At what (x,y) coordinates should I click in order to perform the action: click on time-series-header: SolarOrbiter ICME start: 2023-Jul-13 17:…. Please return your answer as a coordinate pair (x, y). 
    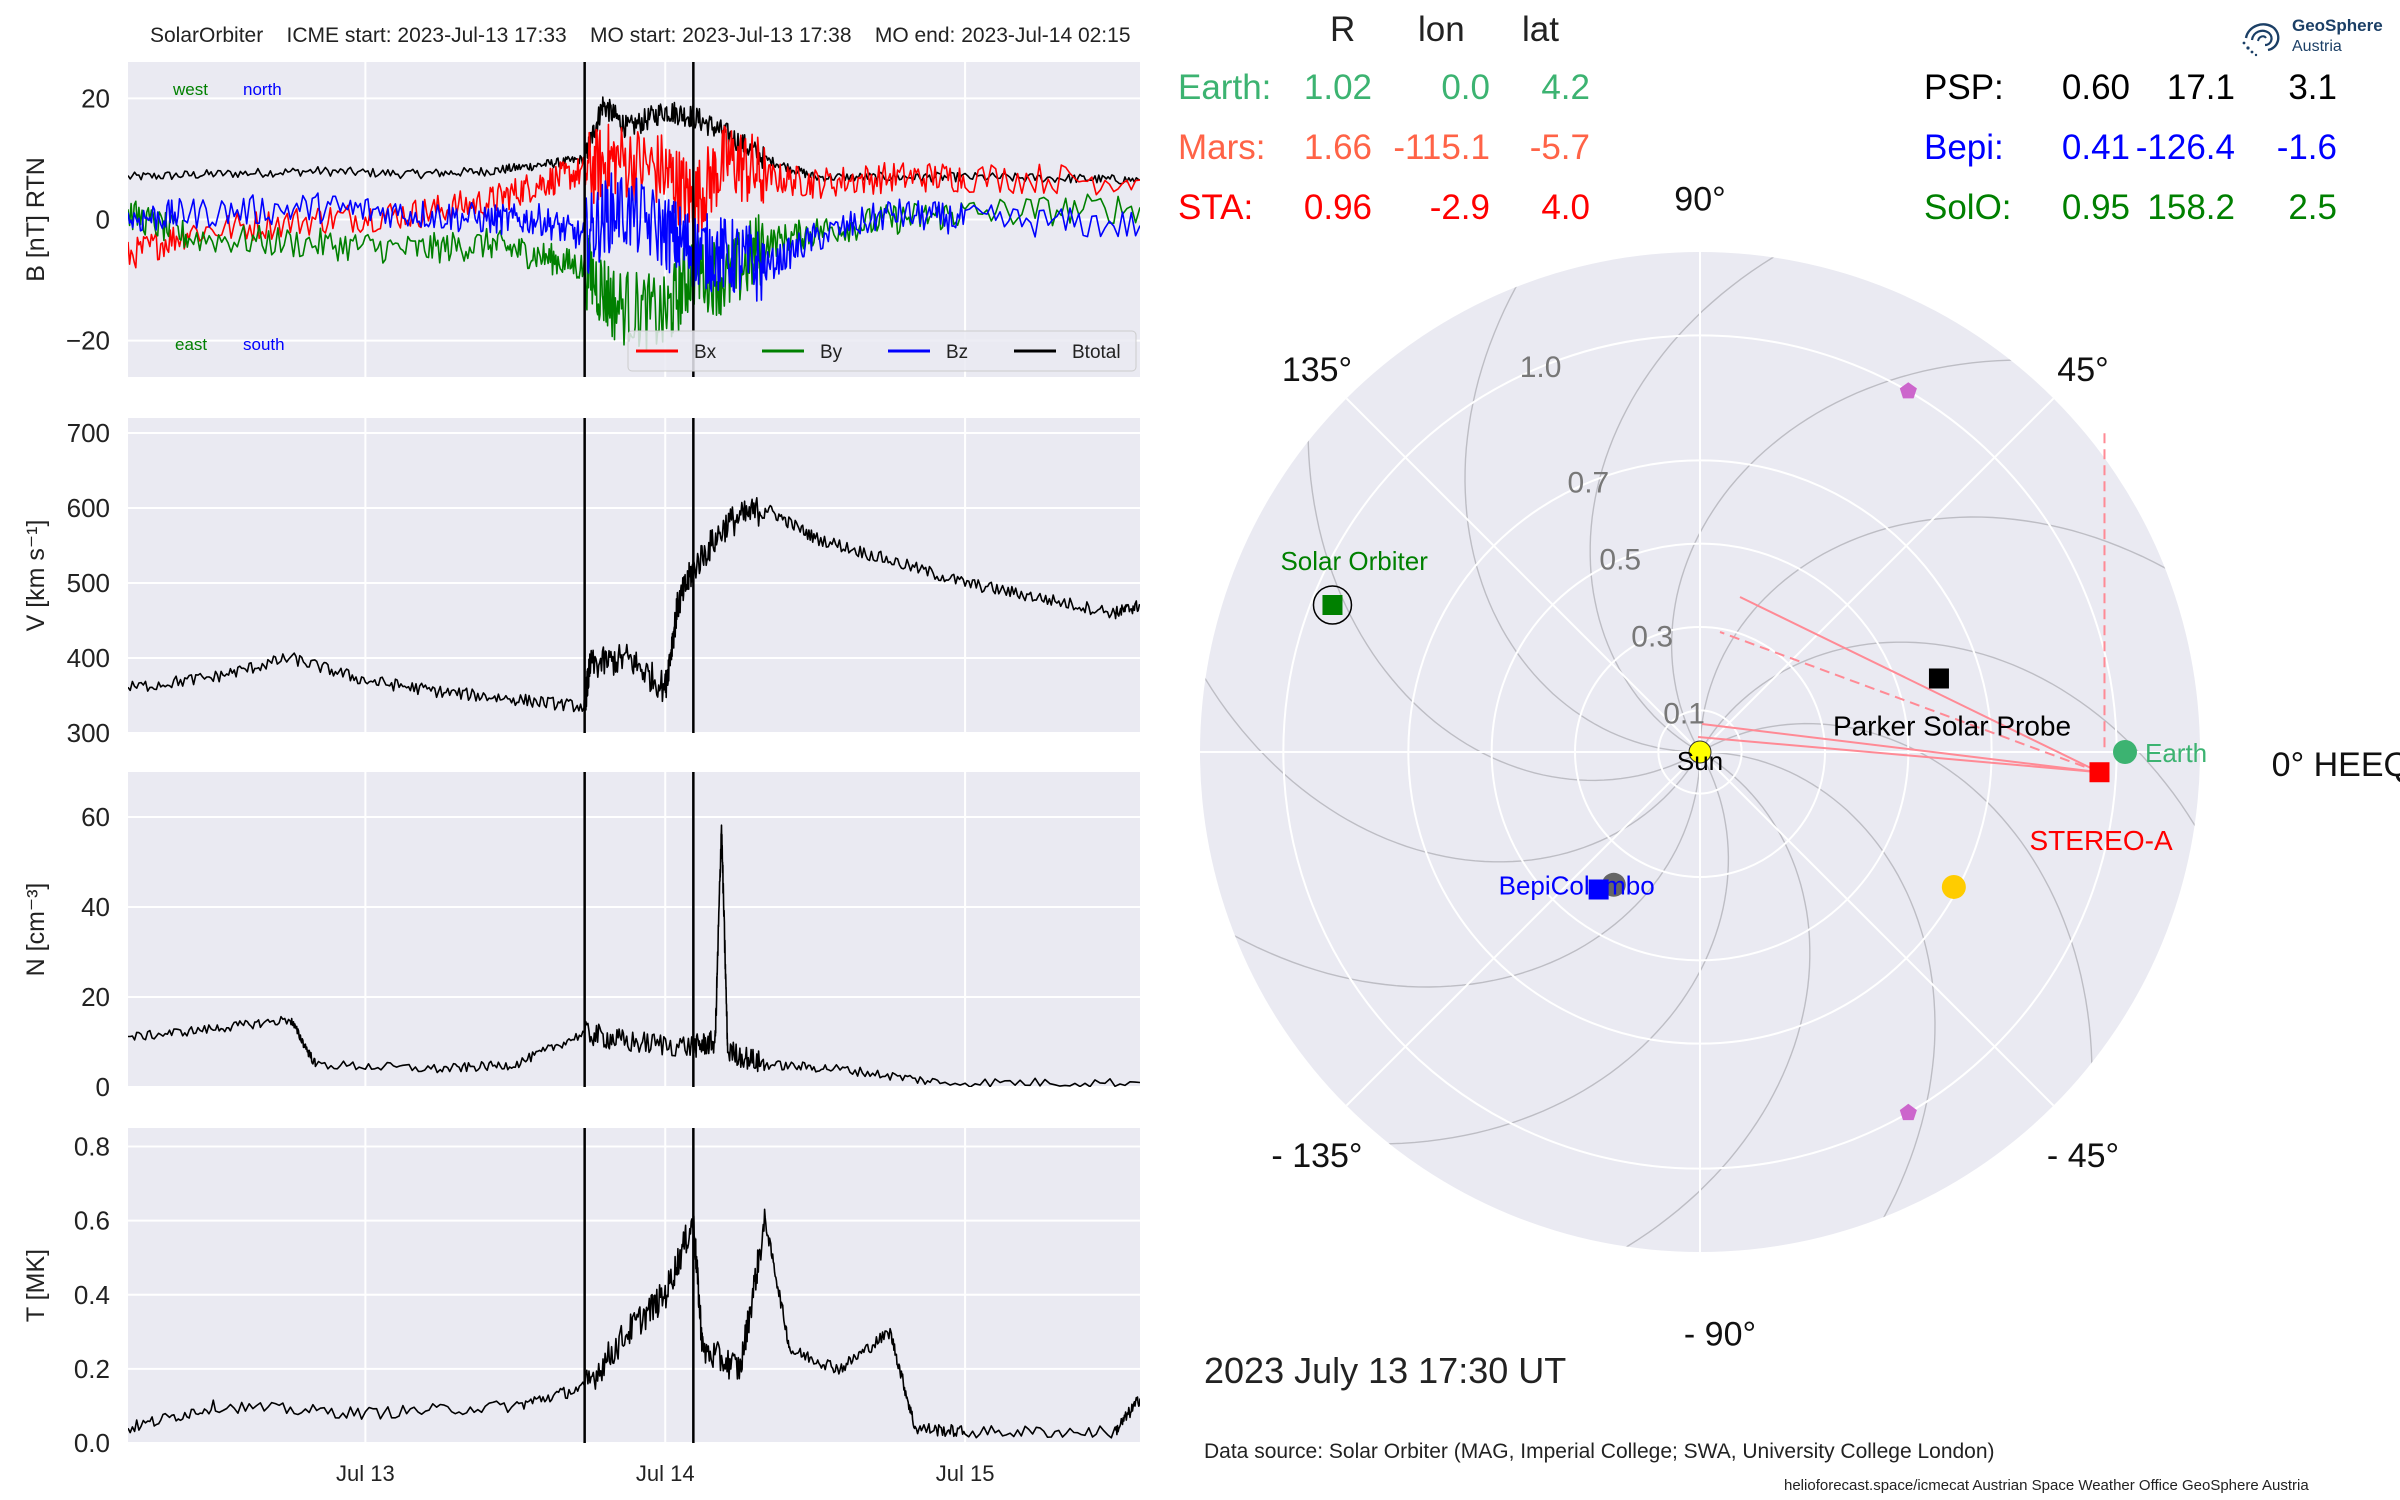
    Looking at the image, I should click on (640, 36).